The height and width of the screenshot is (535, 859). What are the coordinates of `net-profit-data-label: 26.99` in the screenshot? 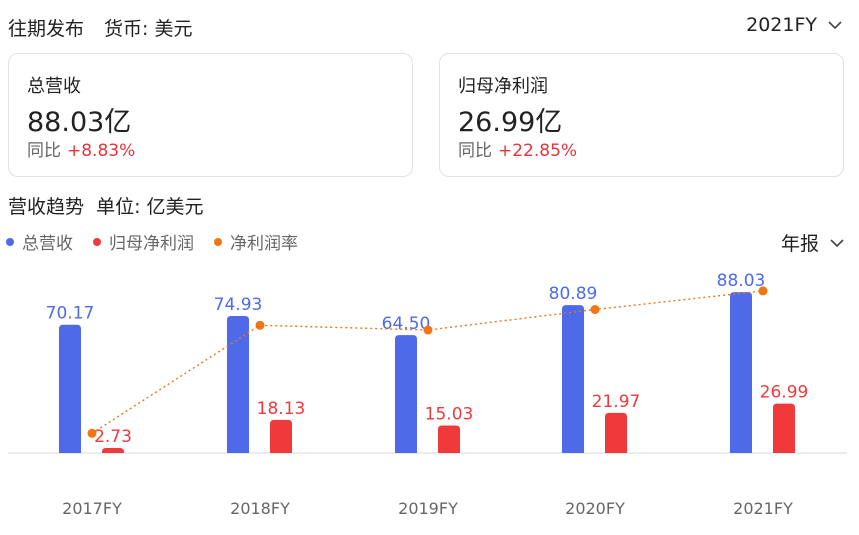 It's located at (784, 393).